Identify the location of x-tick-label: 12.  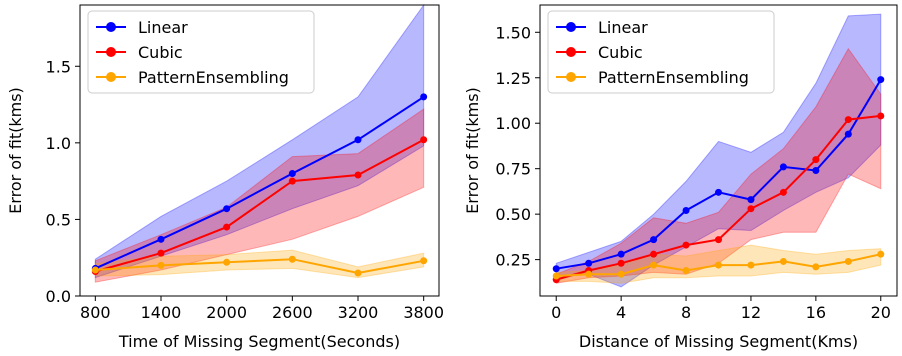
(751, 312).